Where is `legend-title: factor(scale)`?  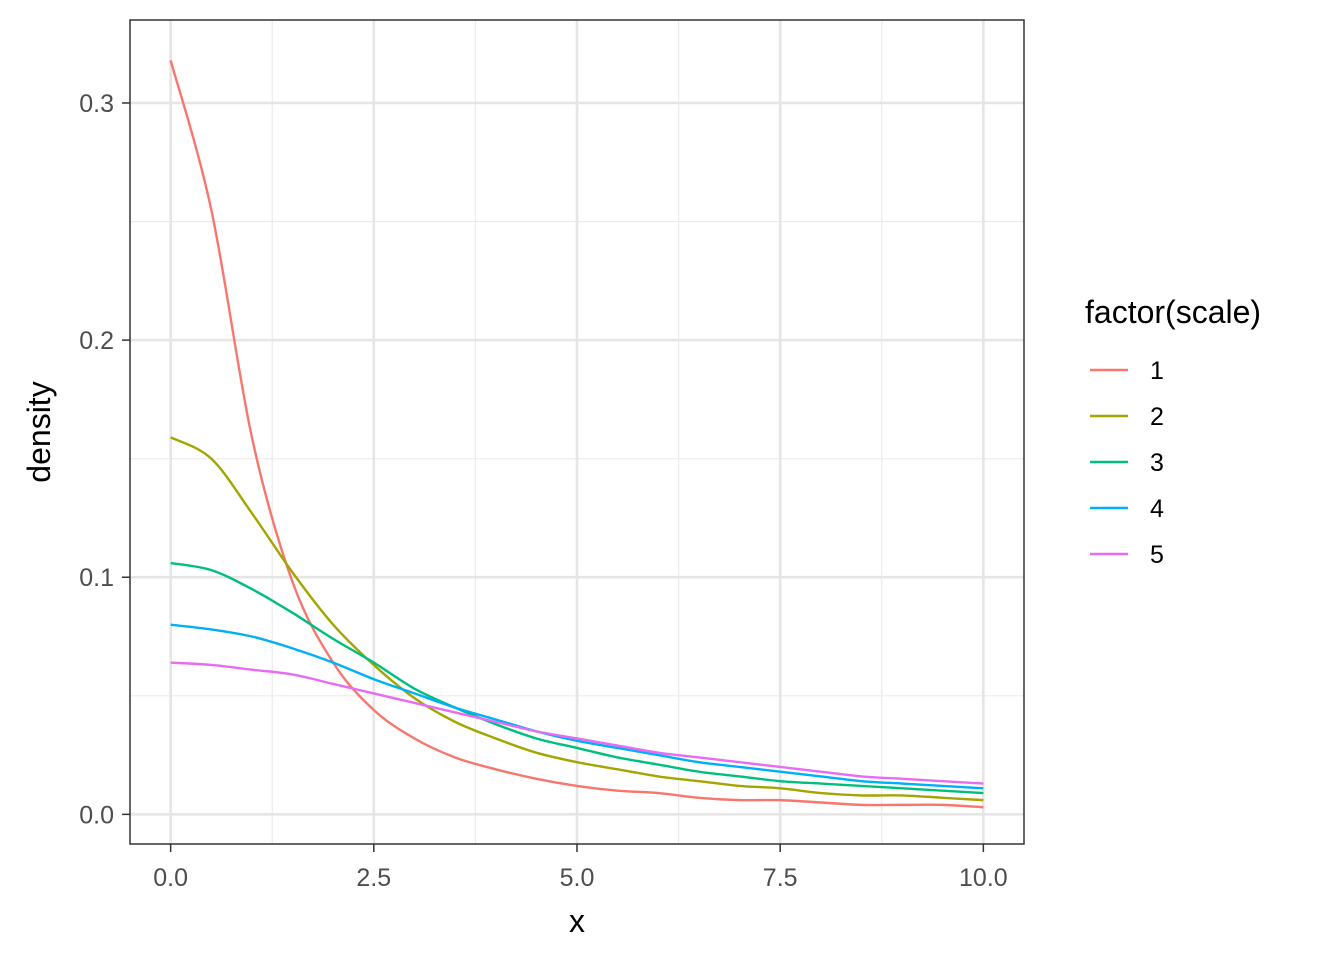
legend-title: factor(scale) is located at coordinates (1173, 312).